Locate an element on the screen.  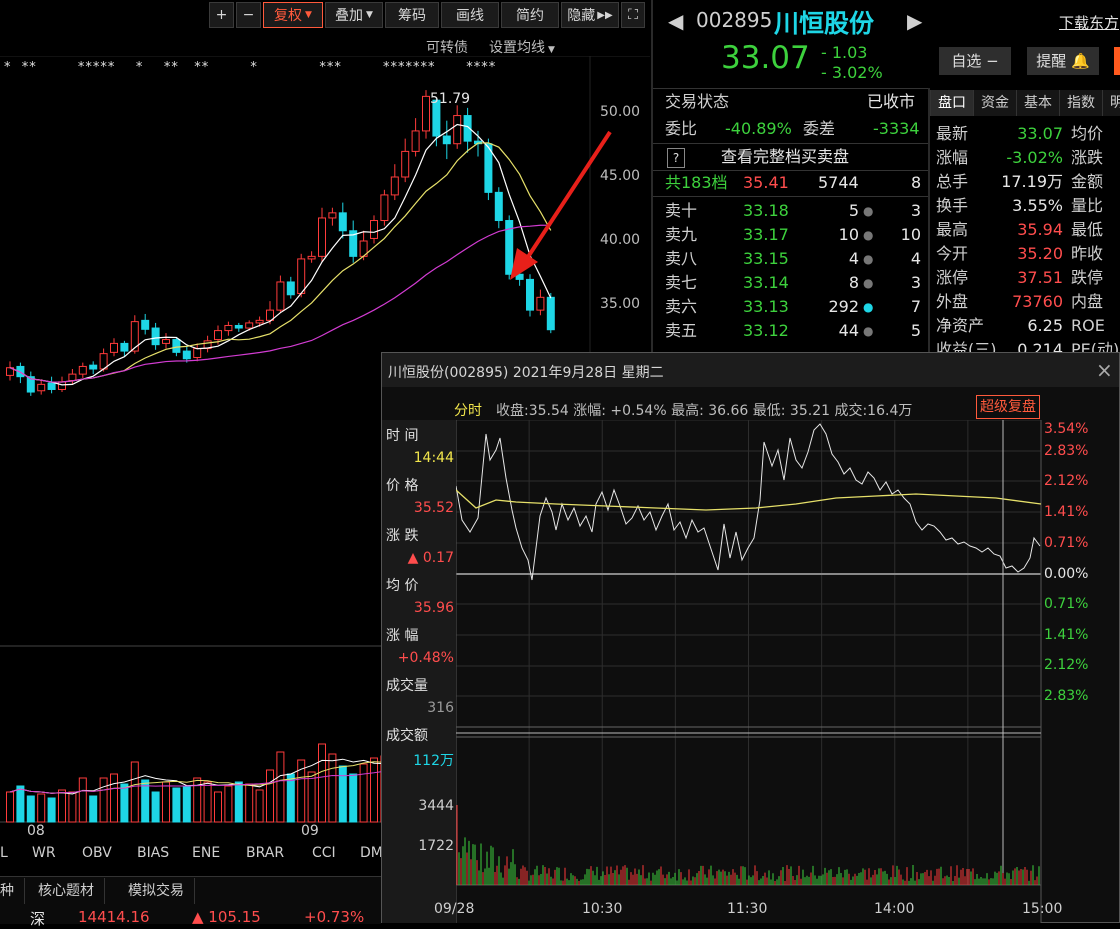
help-icon: ? is located at coordinates (676, 158).